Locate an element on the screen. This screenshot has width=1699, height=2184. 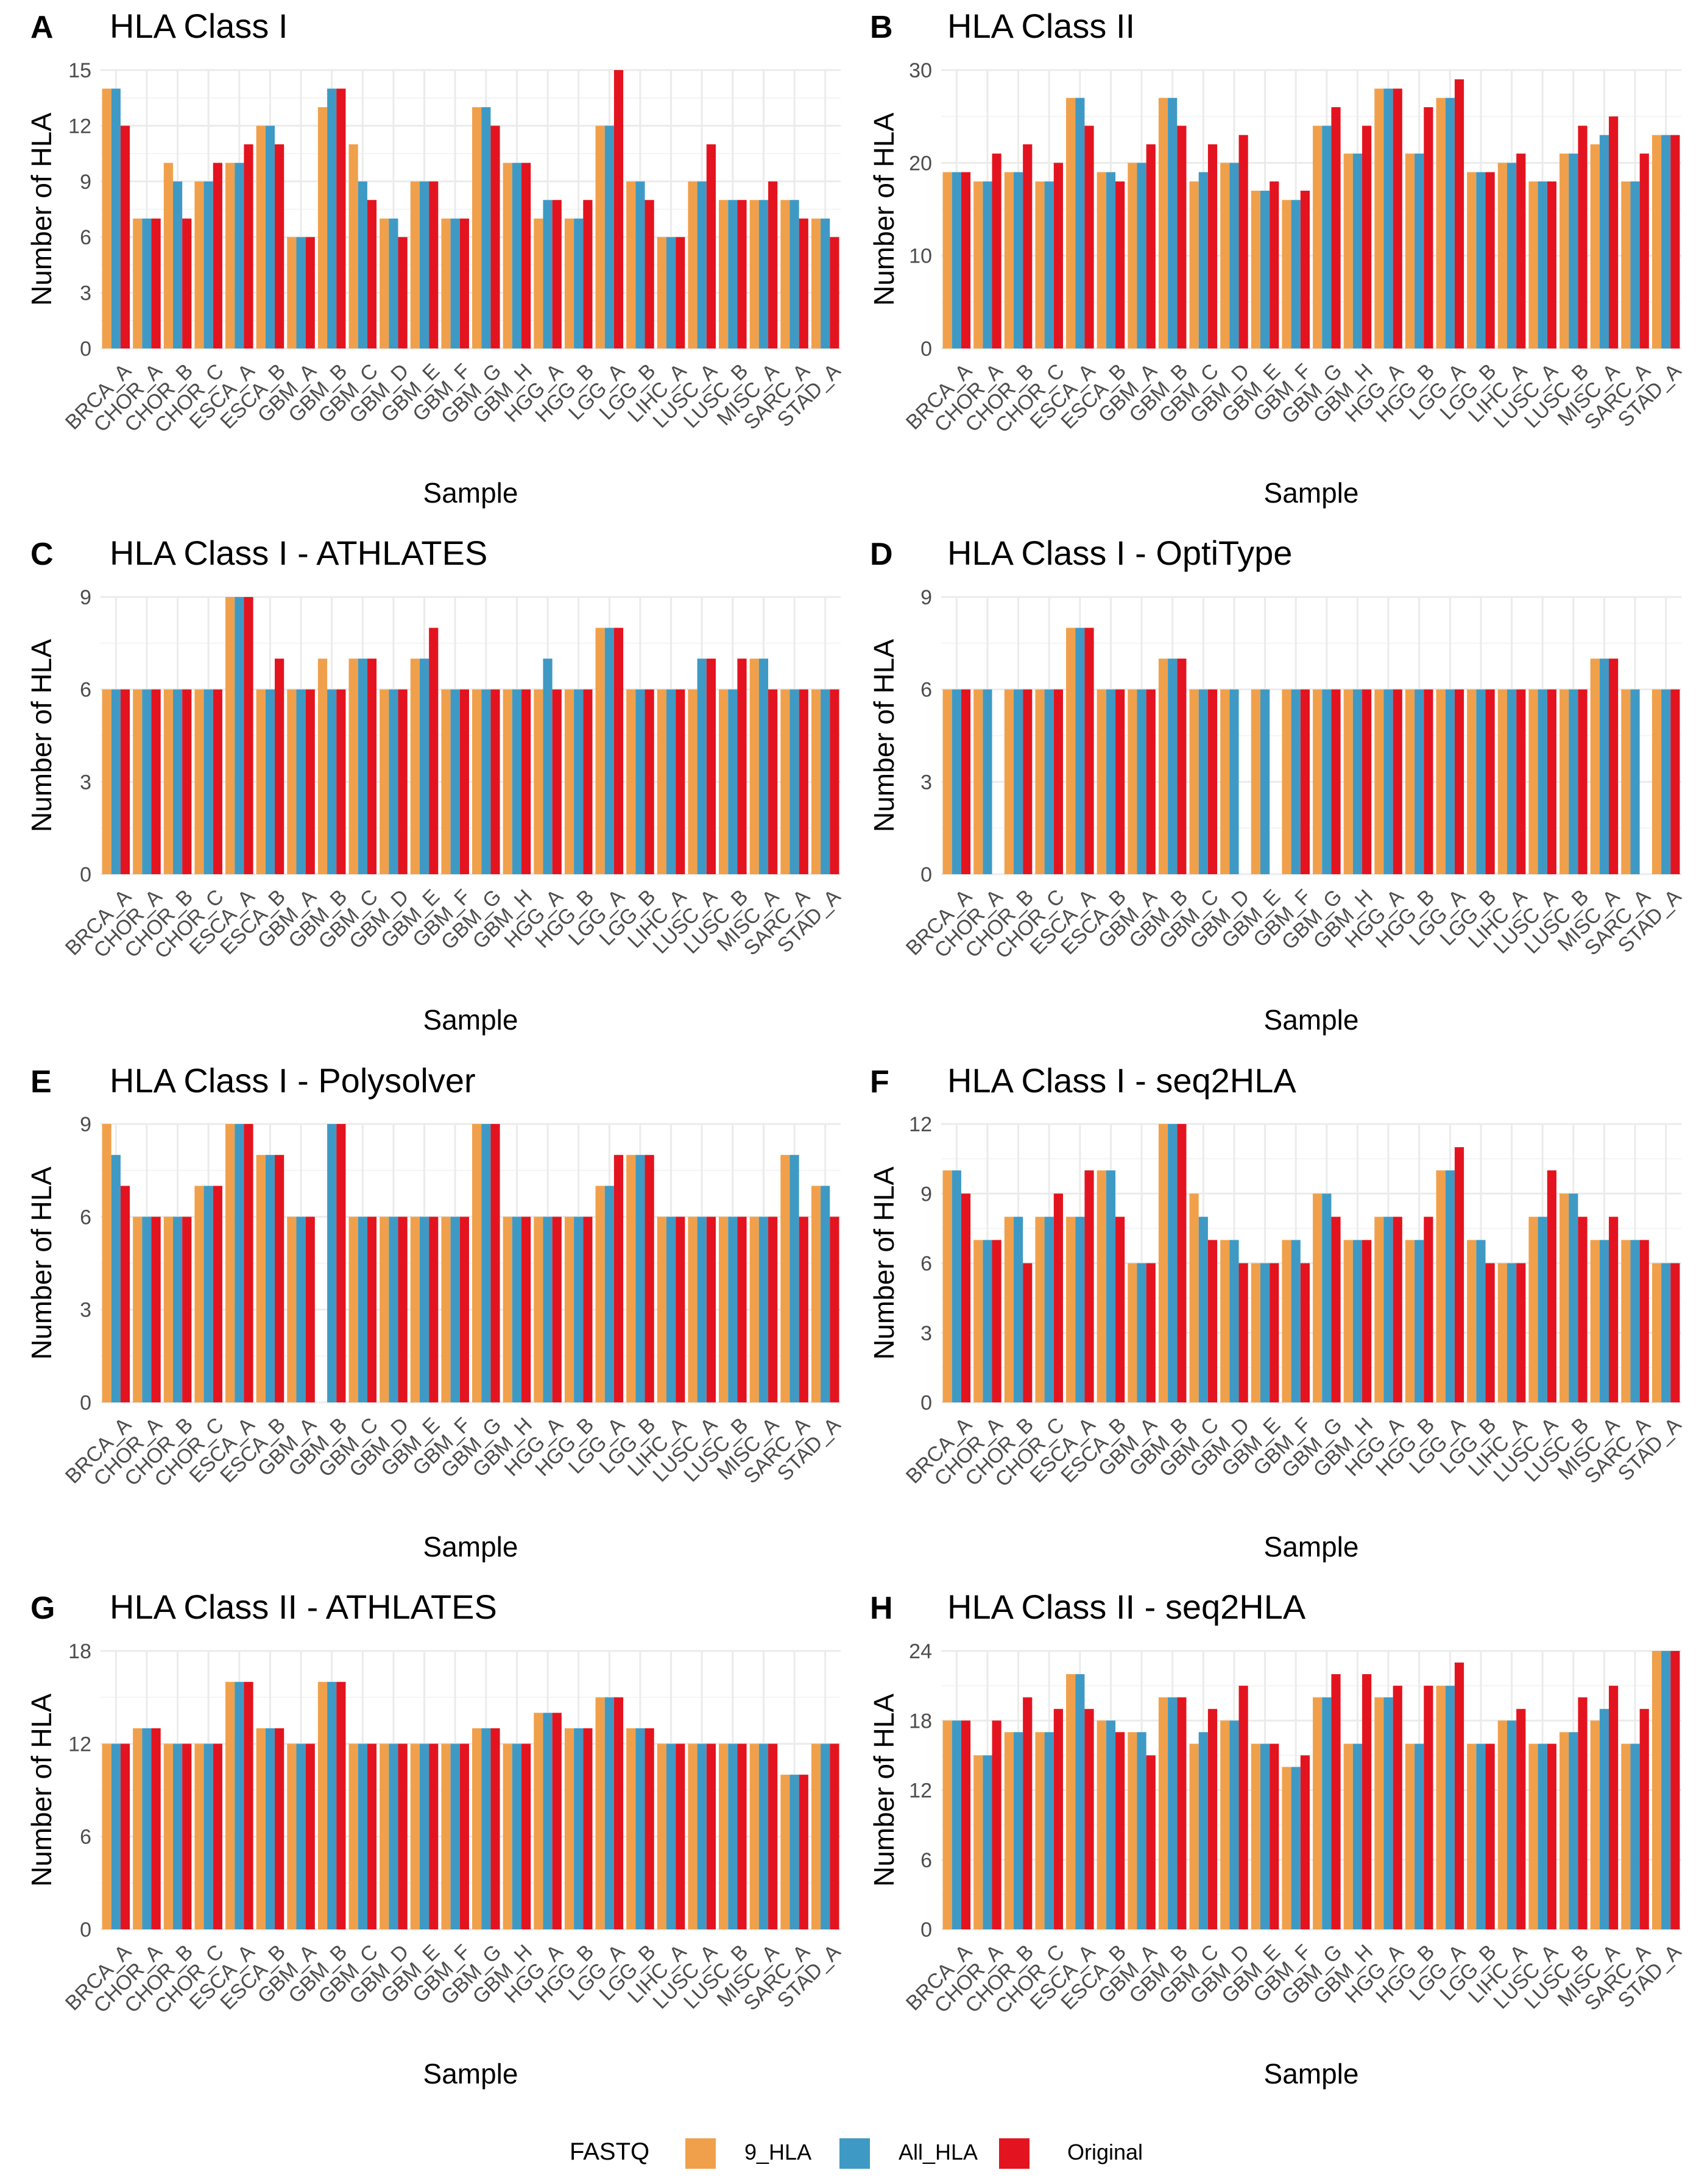
panel-h-bar-lusc-a-all-hla is located at coordinates (1542, 1836).